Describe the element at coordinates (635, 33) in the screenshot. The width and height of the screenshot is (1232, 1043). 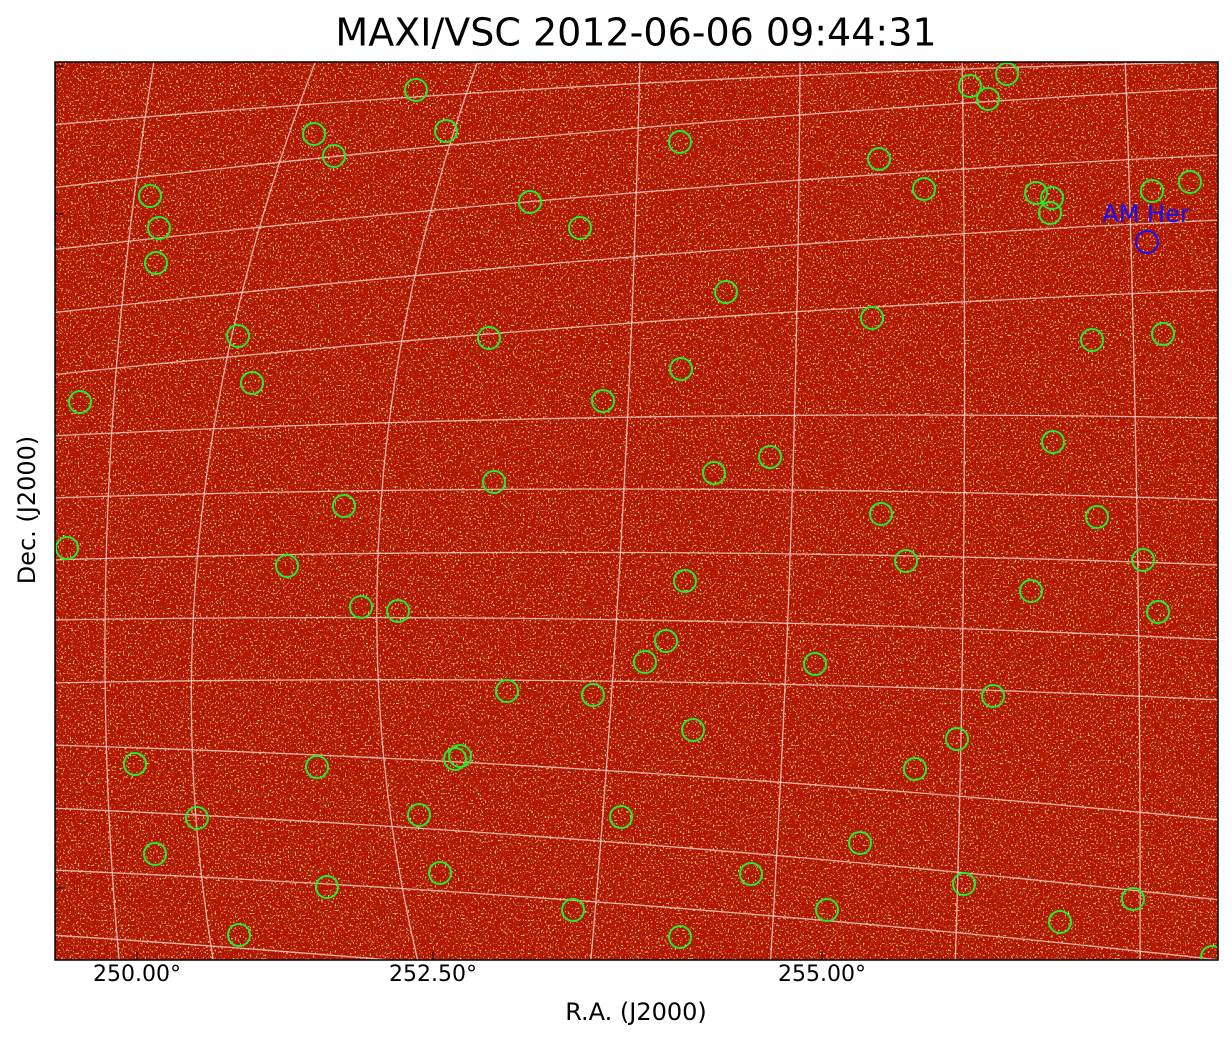
I see `title: MAXI/VSC 2012-06-06 09:44:31` at that location.